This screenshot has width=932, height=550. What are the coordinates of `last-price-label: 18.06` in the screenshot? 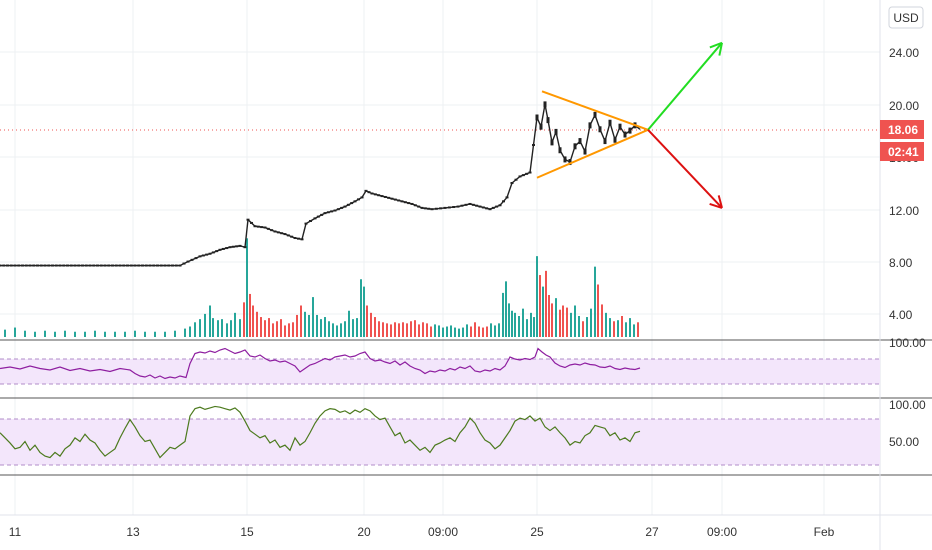 It's located at (903, 130).